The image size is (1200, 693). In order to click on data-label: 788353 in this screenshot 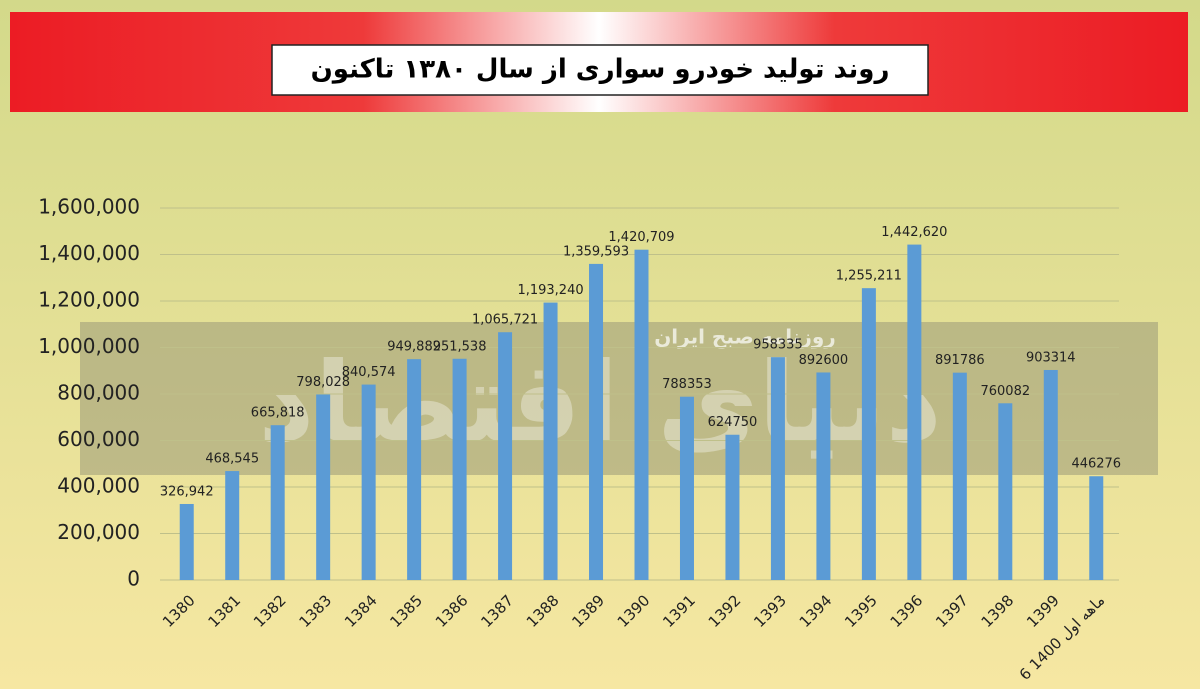, I will do `click(687, 384)`.